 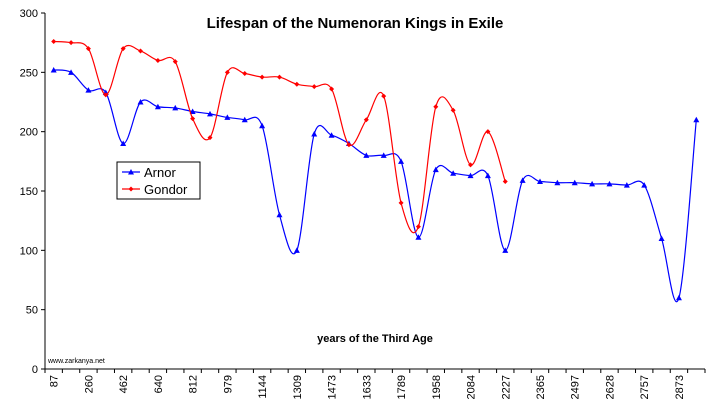 What do you see at coordinates (194, 384) in the screenshot?
I see `x-tick-label: 812` at bounding box center [194, 384].